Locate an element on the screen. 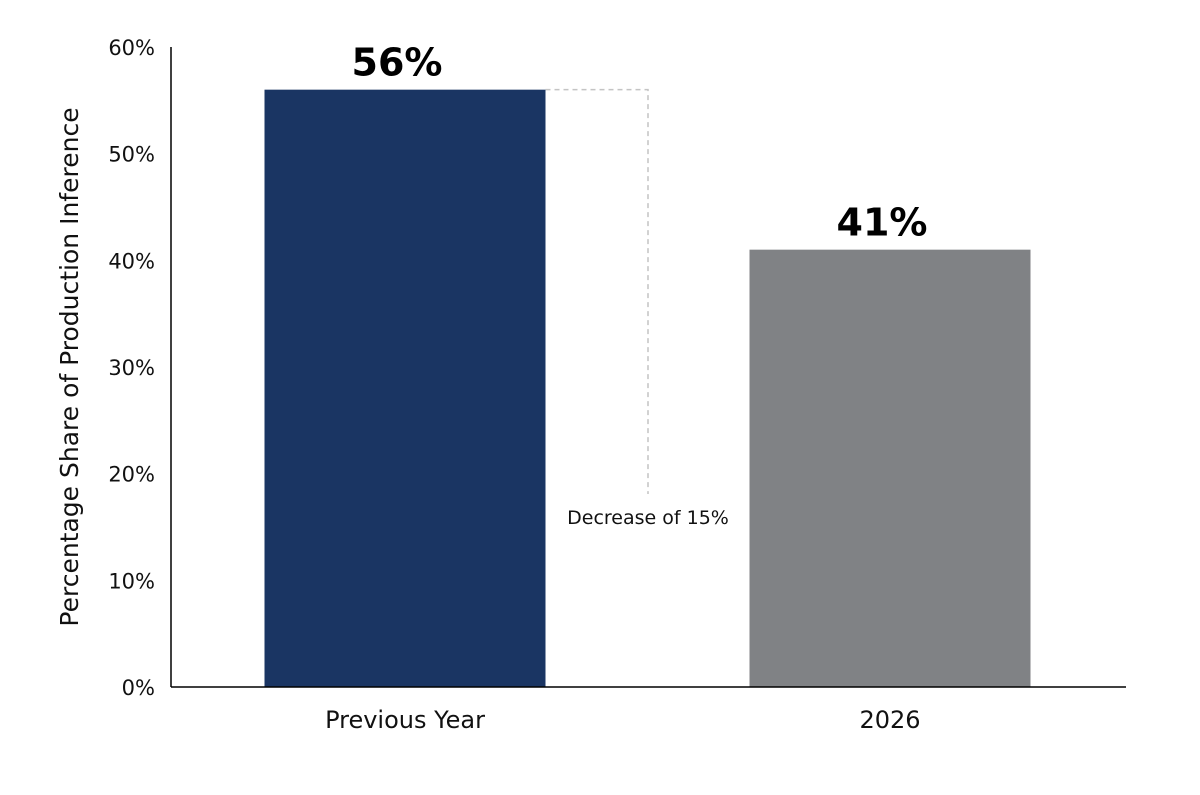 The height and width of the screenshot is (795, 1200). decrease-label: Decrease of 15% is located at coordinates (648, 518).